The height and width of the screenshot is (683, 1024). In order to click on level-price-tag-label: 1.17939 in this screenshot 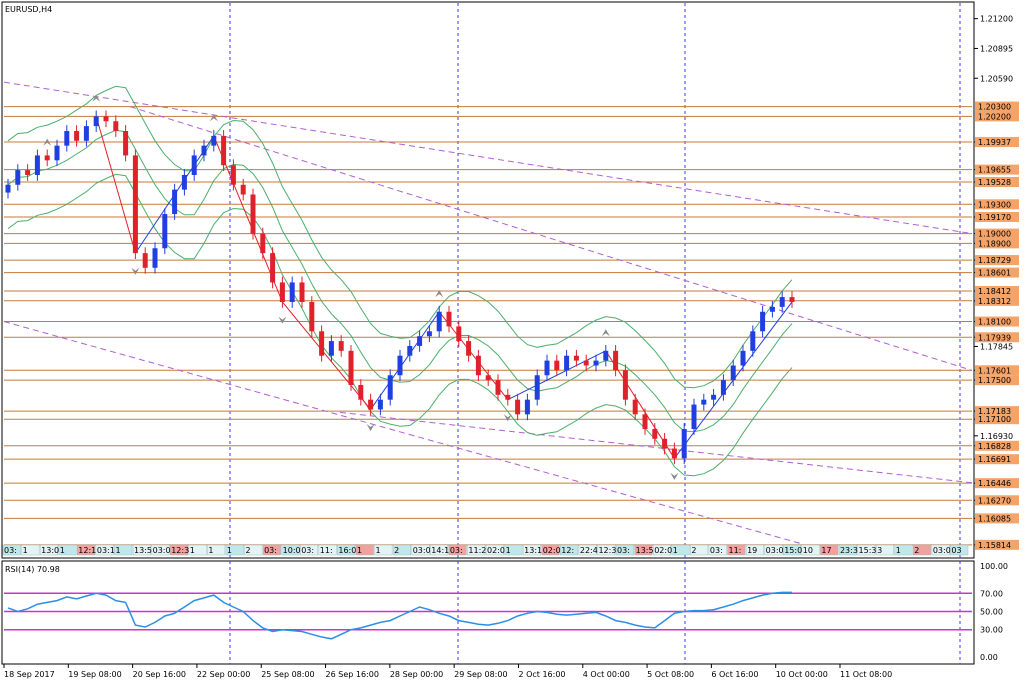, I will do `click(994, 337)`.